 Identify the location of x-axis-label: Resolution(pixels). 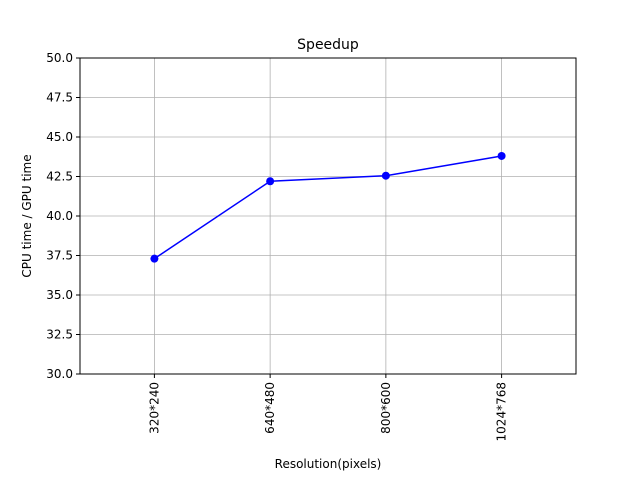
(328, 464).